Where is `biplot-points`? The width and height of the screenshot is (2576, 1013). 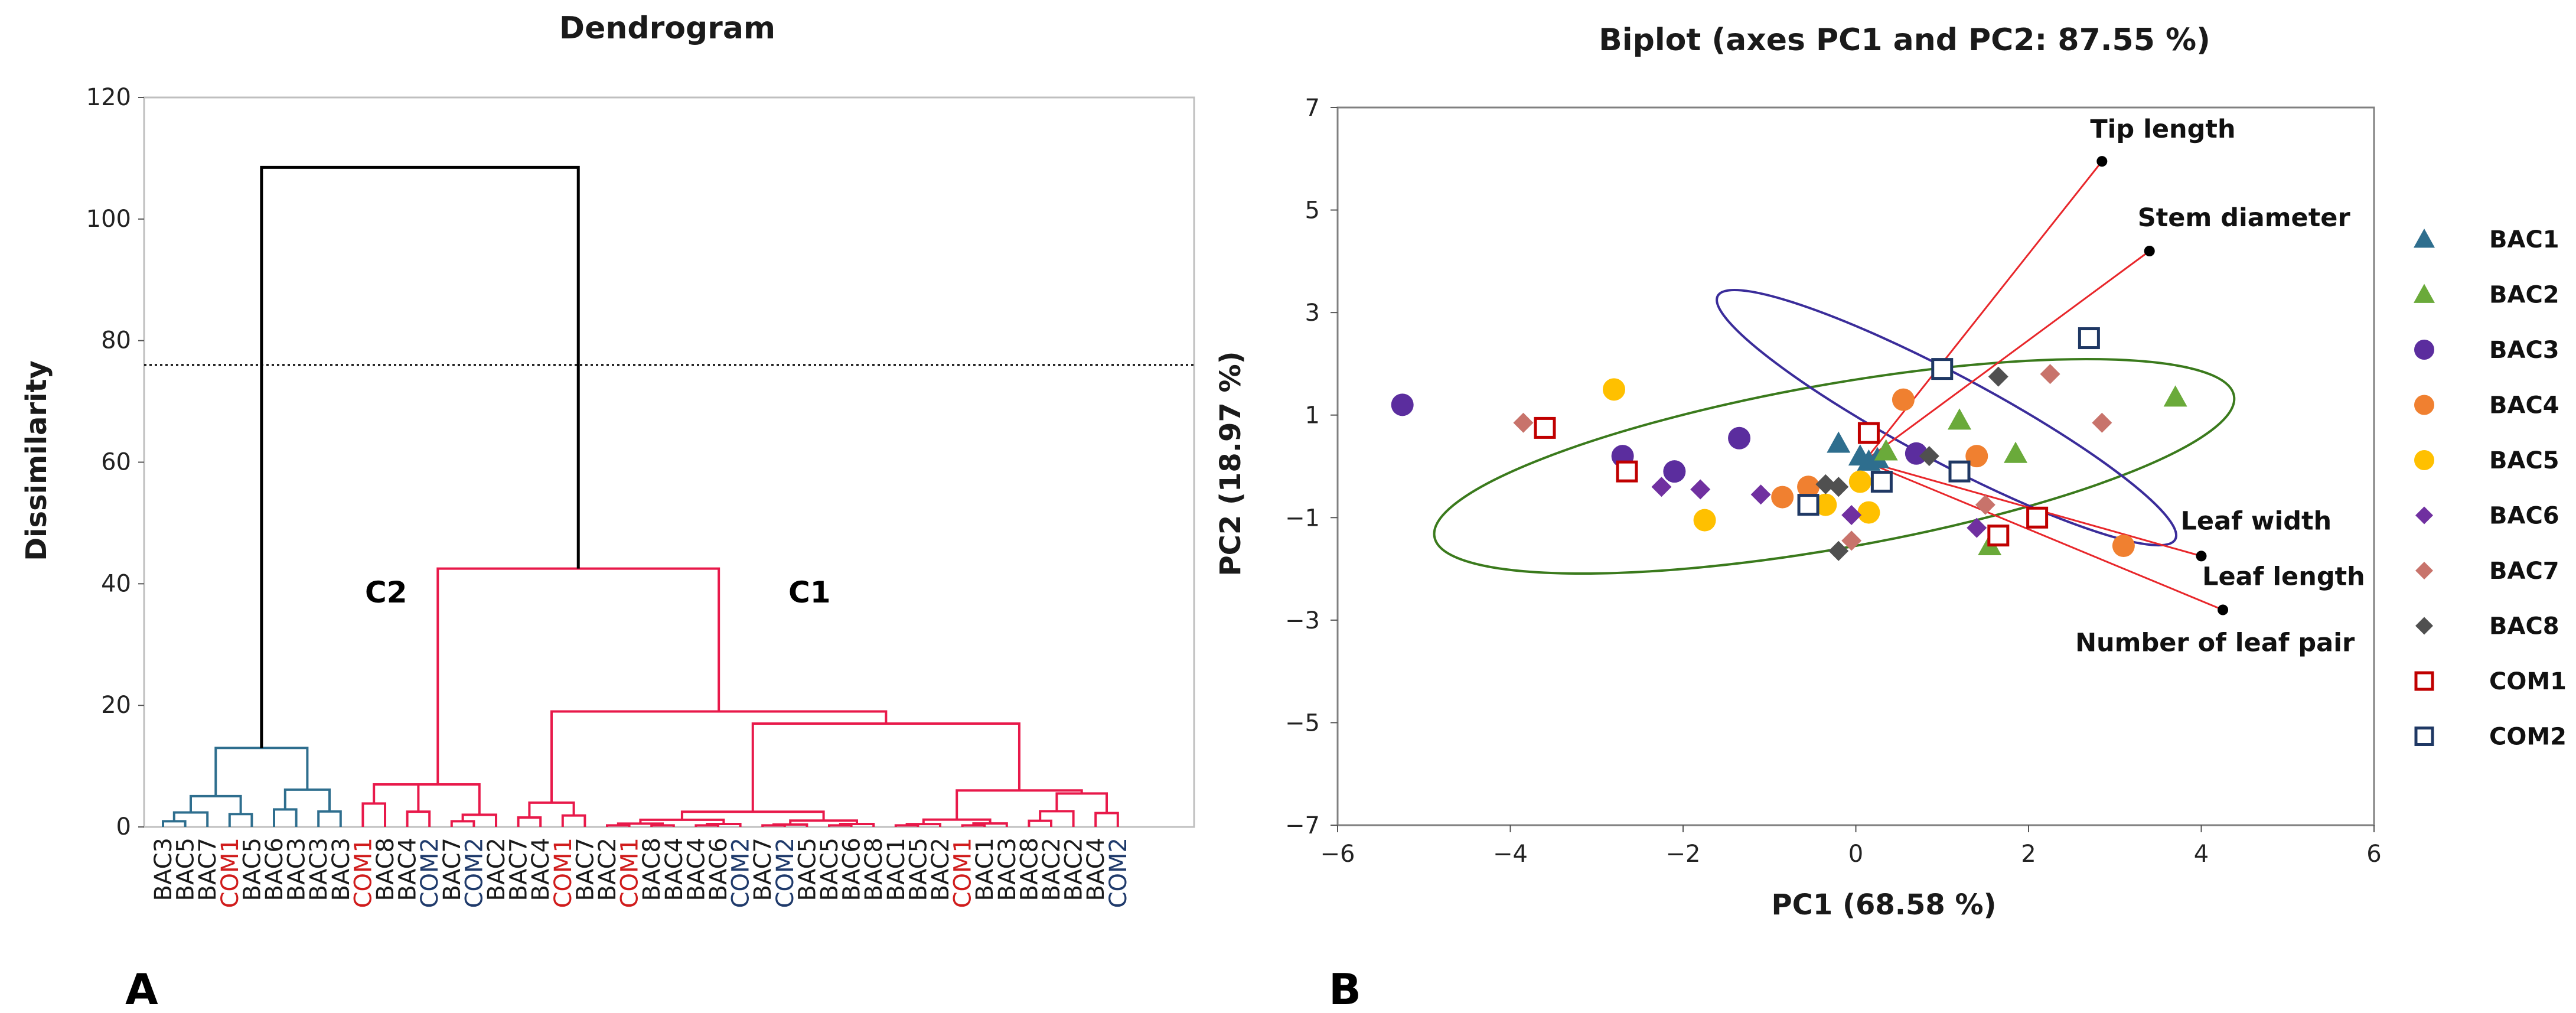 biplot-points is located at coordinates (1789, 444).